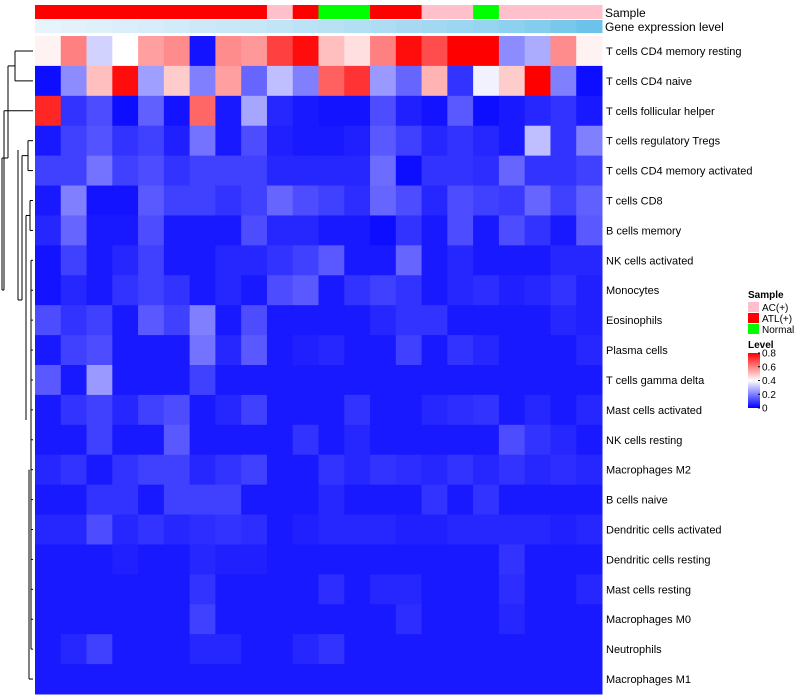 The height and width of the screenshot is (700, 800). Describe the element at coordinates (644, 441) in the screenshot. I see `row-label: NK cells resting` at that location.